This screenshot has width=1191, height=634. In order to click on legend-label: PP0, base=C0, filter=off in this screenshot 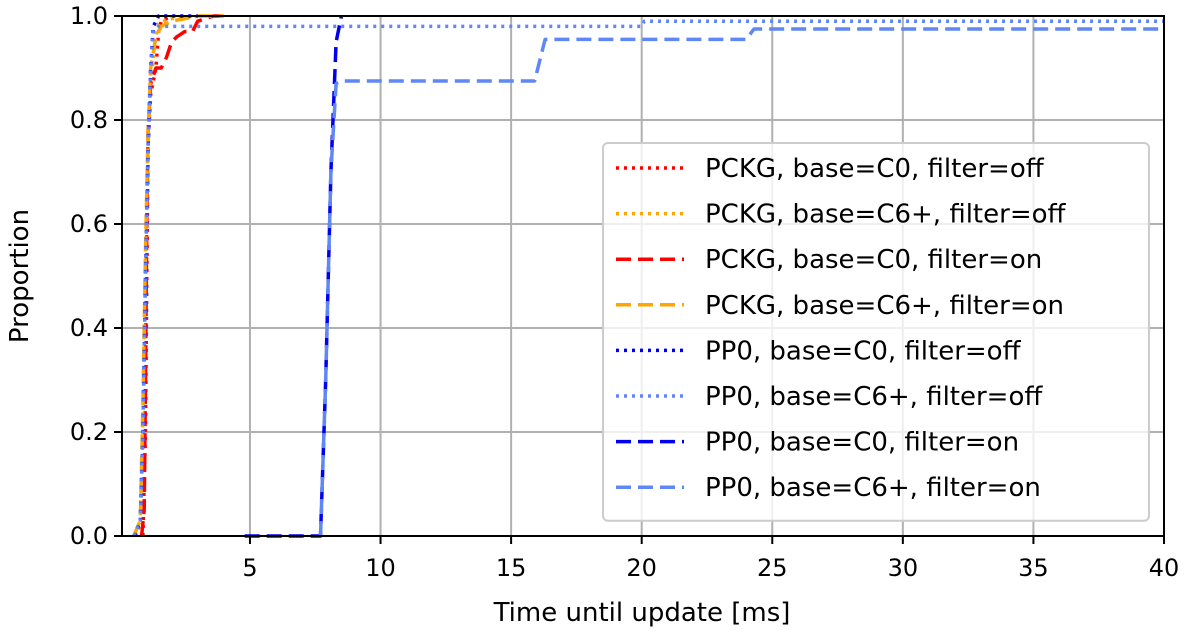, I will do `click(863, 351)`.